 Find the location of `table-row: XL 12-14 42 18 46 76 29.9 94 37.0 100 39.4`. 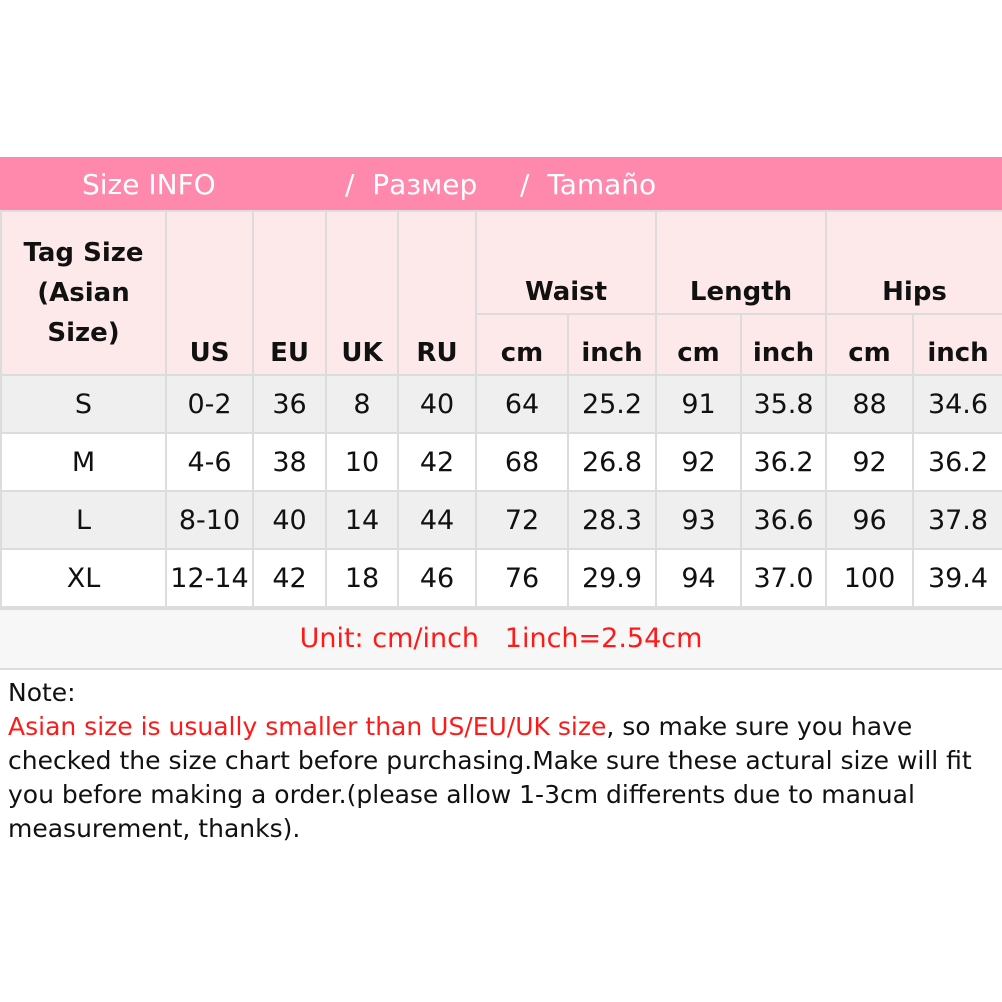

table-row: XL 12-14 42 18 46 76 29.9 94 37.0 100 39.4 is located at coordinates (501, 578).